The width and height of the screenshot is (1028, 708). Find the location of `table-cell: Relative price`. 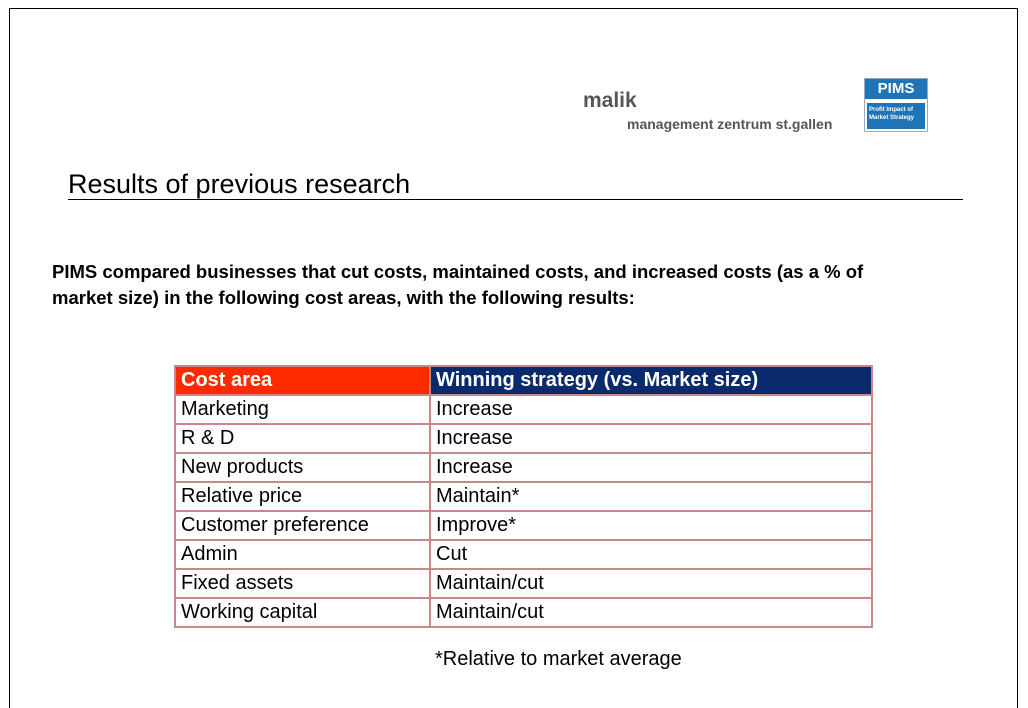

table-cell: Relative price is located at coordinates (302, 496).